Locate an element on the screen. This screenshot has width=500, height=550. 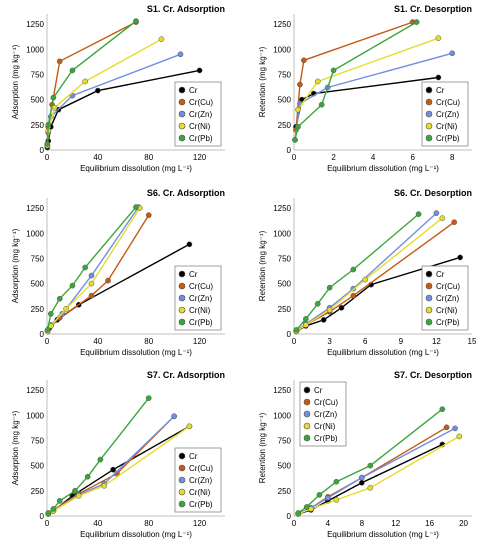
x-tick-label: 8 is located at coordinates (452, 157).